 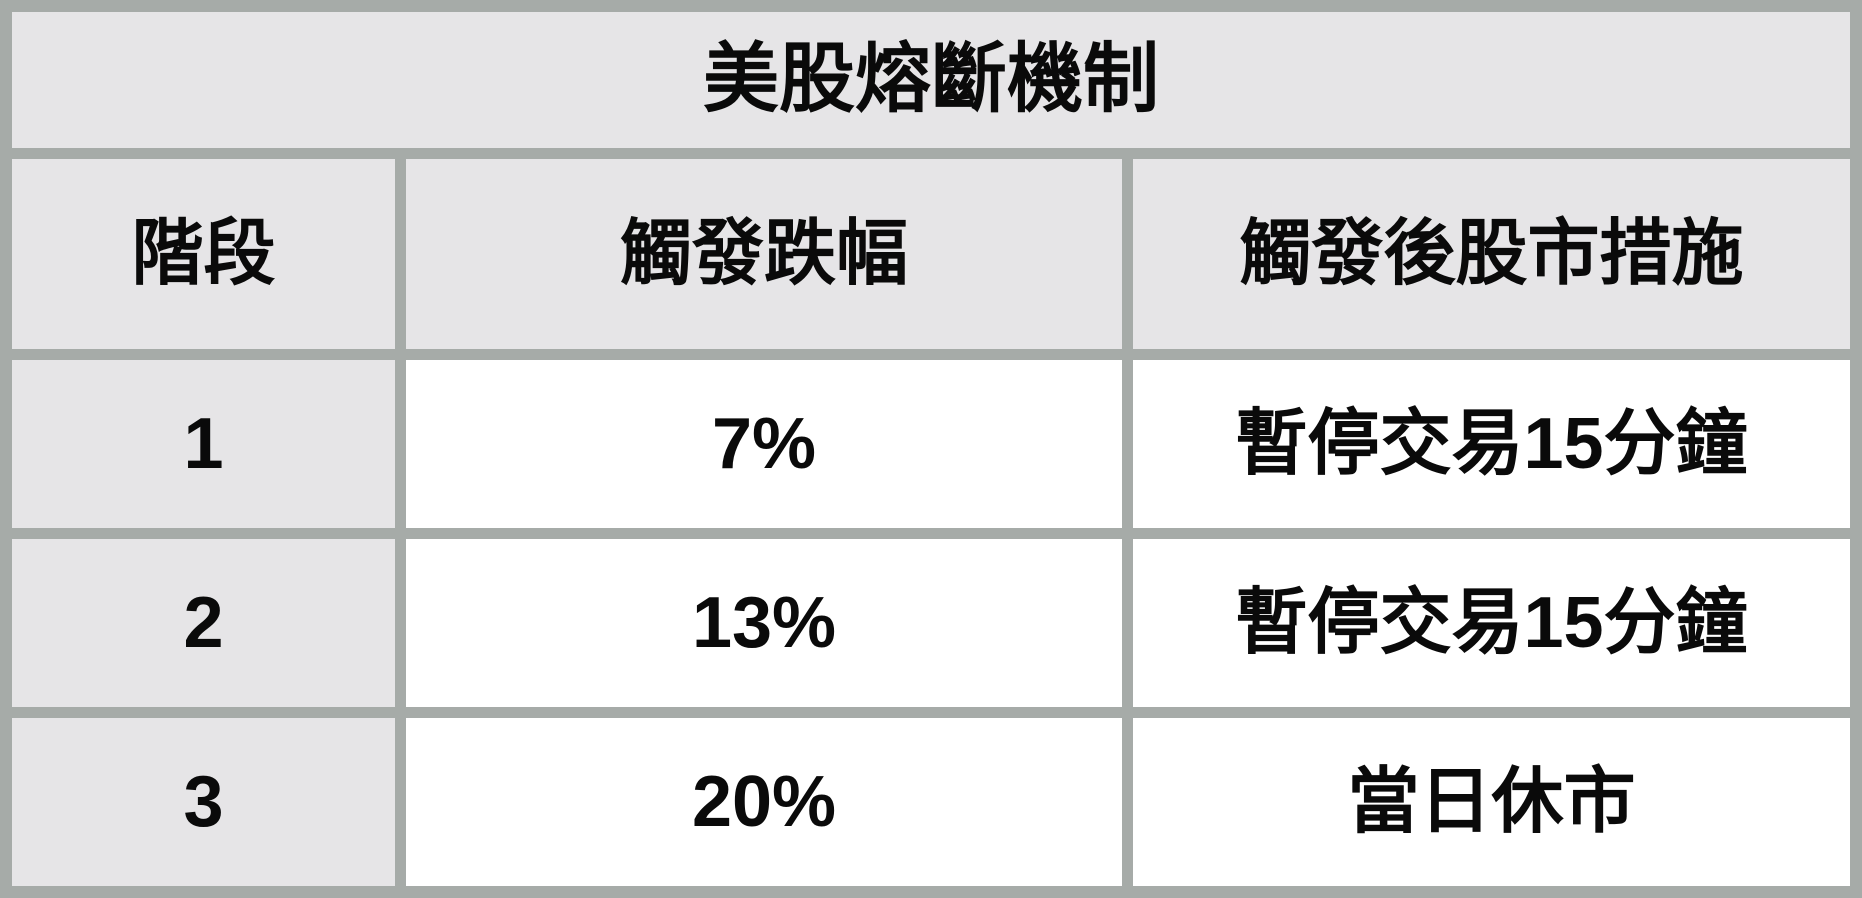 What do you see at coordinates (764, 623) in the screenshot?
I see `row-2-decline-cell: 13%` at bounding box center [764, 623].